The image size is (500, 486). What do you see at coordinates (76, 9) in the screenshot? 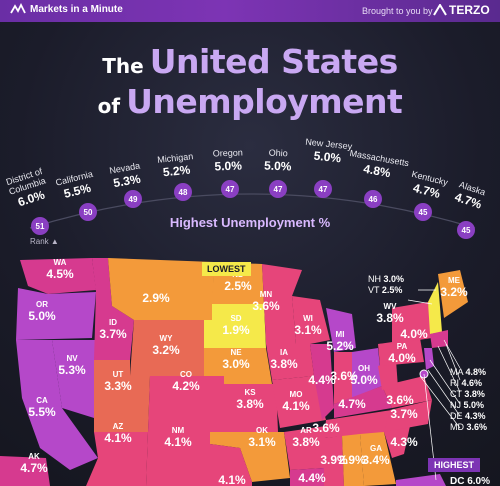
I see `brand-name: Markets in a Minute` at bounding box center [76, 9].